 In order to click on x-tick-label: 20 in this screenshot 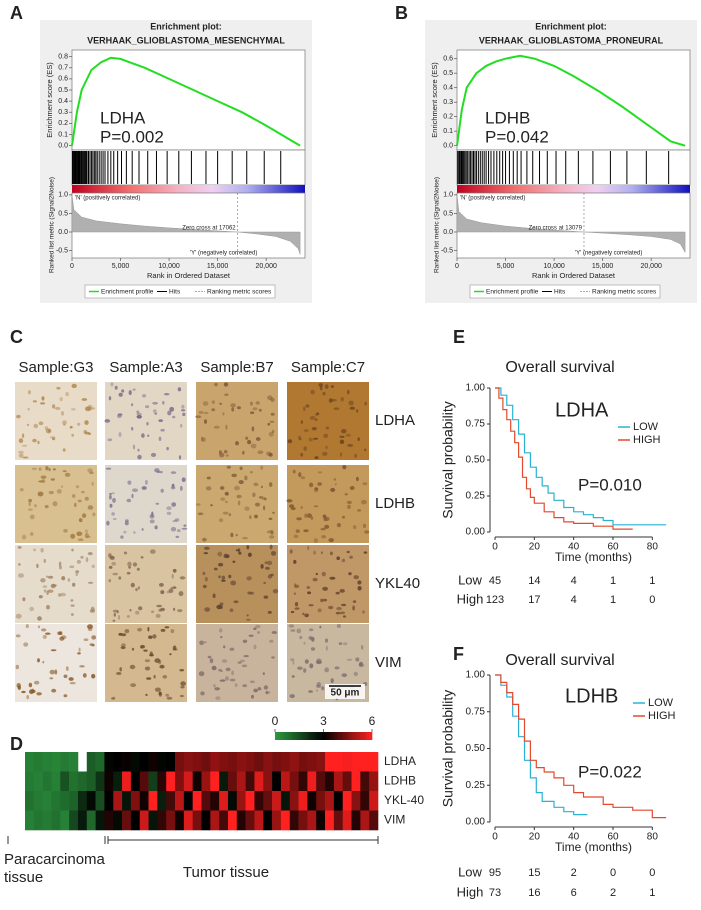, I will do `click(535, 547)`.